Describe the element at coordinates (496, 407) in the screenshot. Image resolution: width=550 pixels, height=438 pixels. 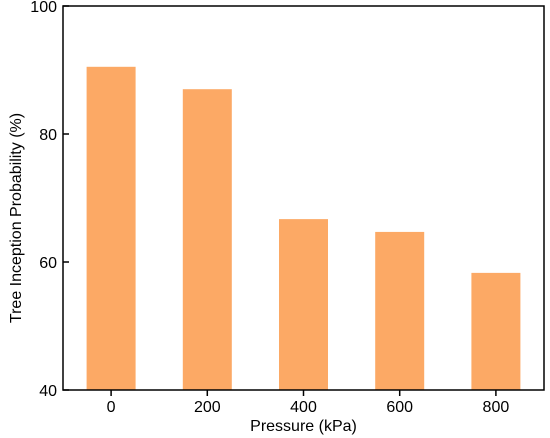
I see `x-tick-label: 800` at that location.